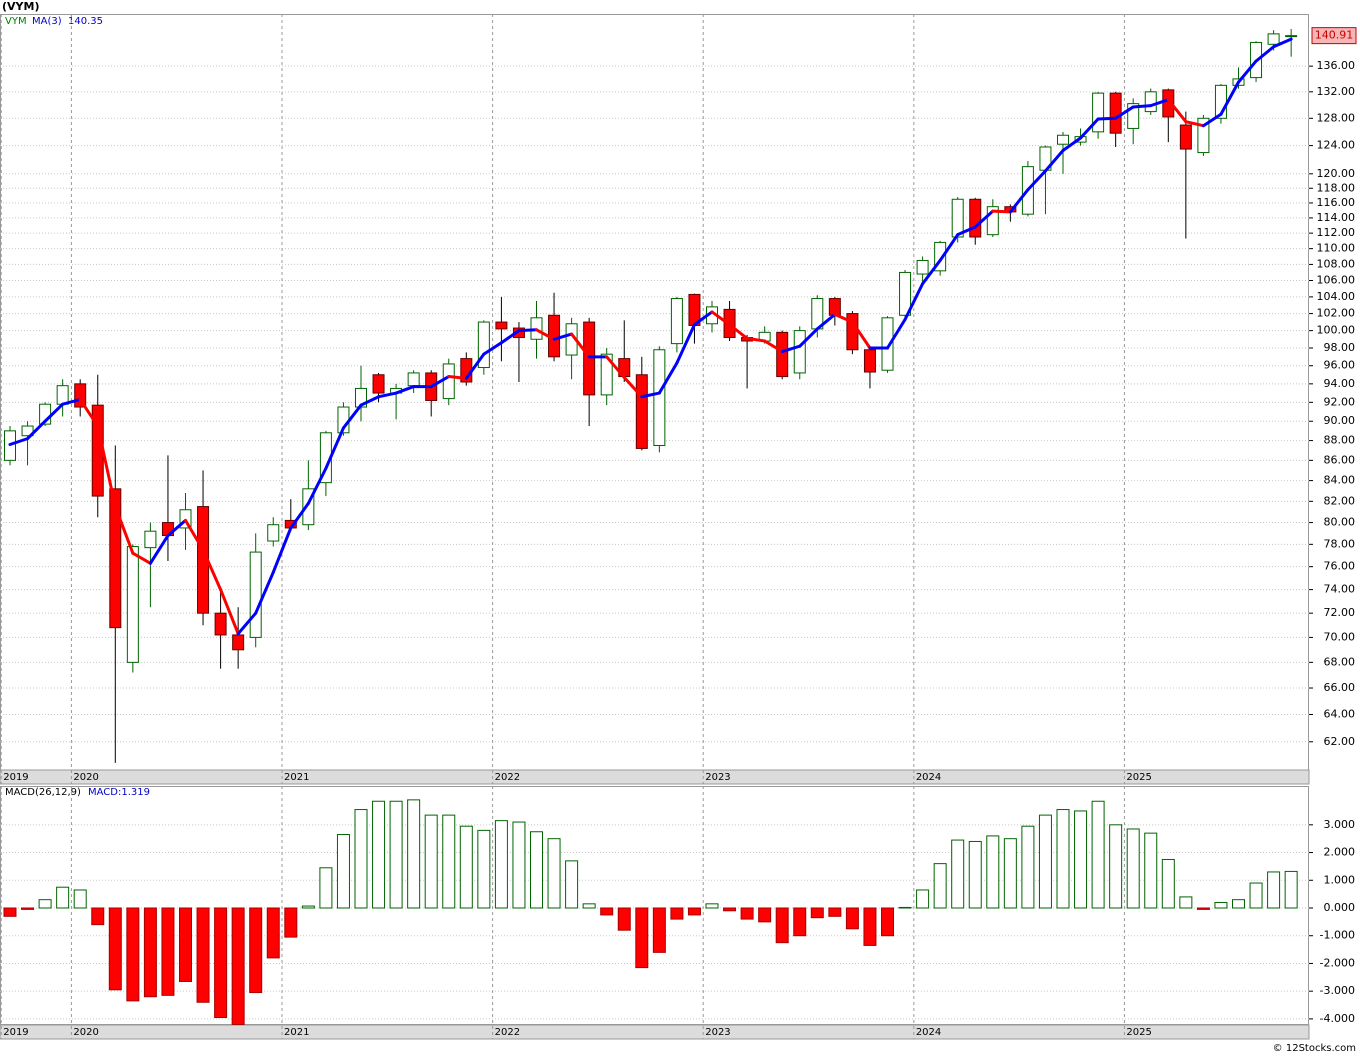 Image resolution: width=1360 pixels, height=1056 pixels. Describe the element at coordinates (1340, 741) in the screenshot. I see `y-tick-label: 62.00` at that location.